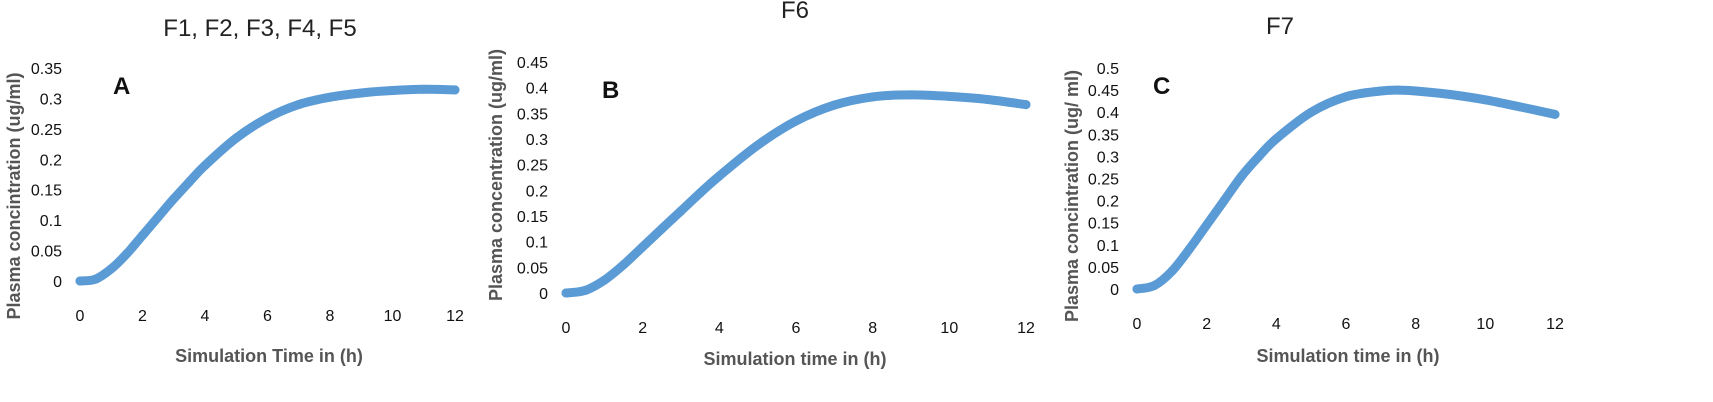 Image resolution: width=1713 pixels, height=402 pixels. What do you see at coordinates (46, 191) in the screenshot?
I see `y-tick-label: 0.15` at bounding box center [46, 191].